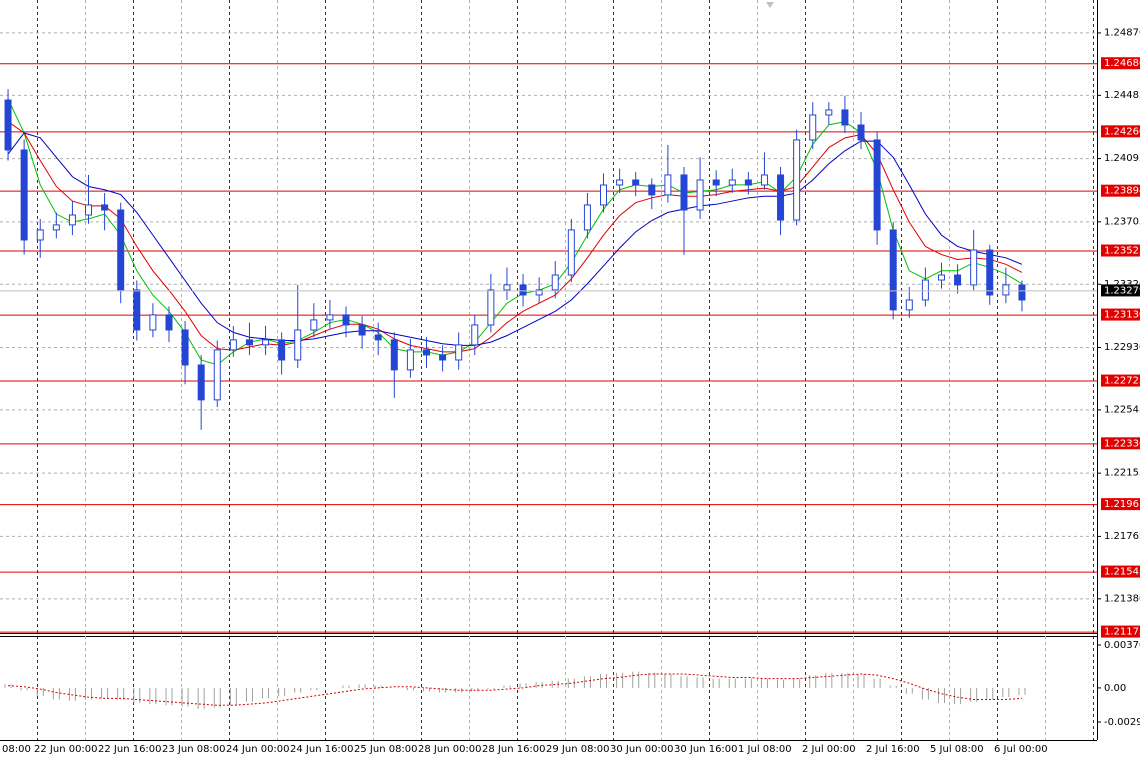 Image resolution: width=1140 pixels, height=758 pixels. I want to click on level-label: 1.23894, so click(1122, 191).